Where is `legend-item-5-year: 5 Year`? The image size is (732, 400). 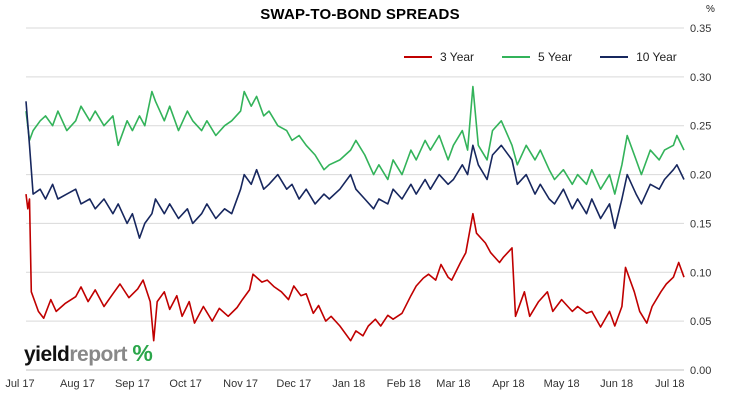 legend-item-5-year: 5 Year is located at coordinates (537, 57).